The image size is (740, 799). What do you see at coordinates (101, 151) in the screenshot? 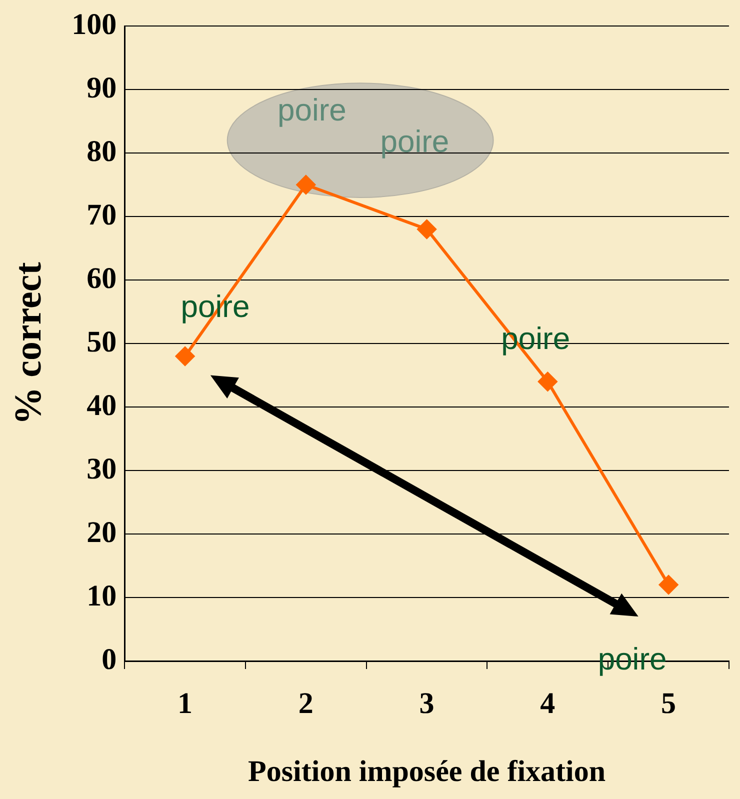
I see `y-tick-label: 80` at bounding box center [101, 151].